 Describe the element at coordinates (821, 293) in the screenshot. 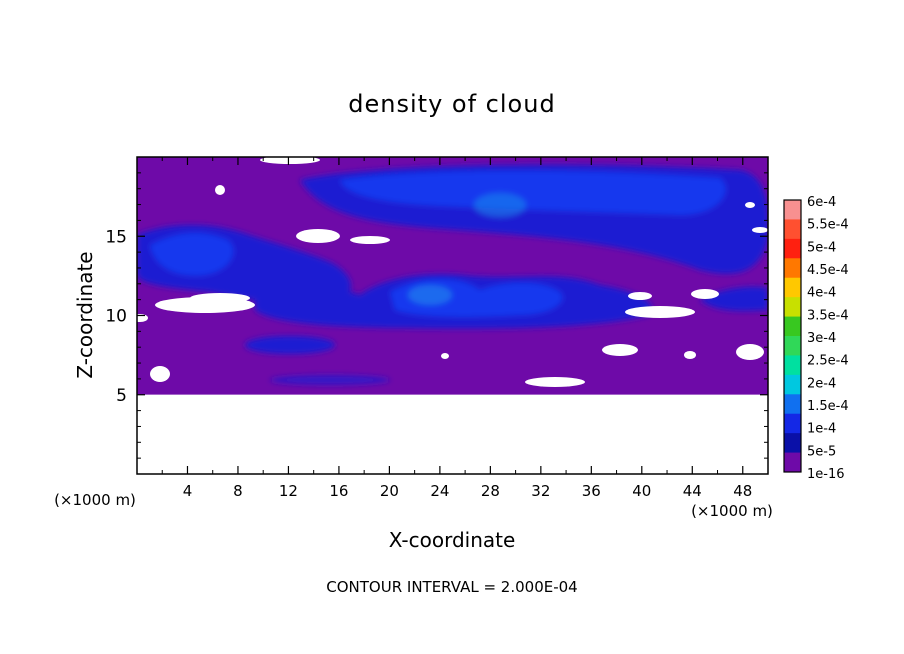

I see `colorbar-label: 4e-4` at that location.